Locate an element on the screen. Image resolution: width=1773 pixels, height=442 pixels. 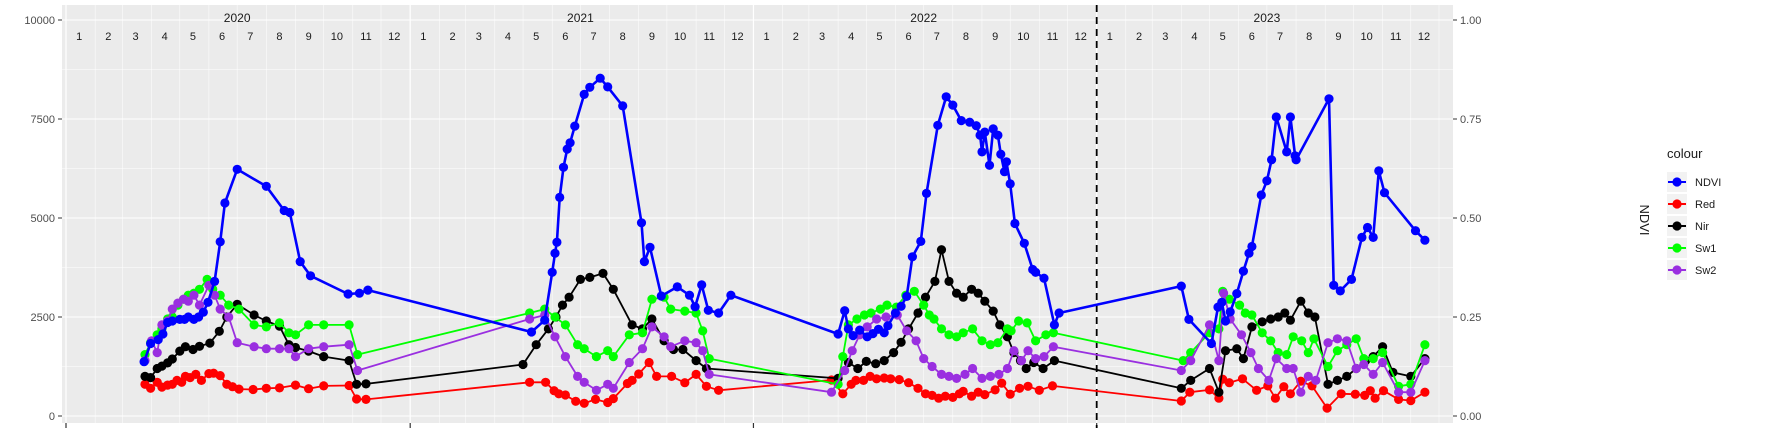
legend-label: Red is located at coordinates (1705, 205).